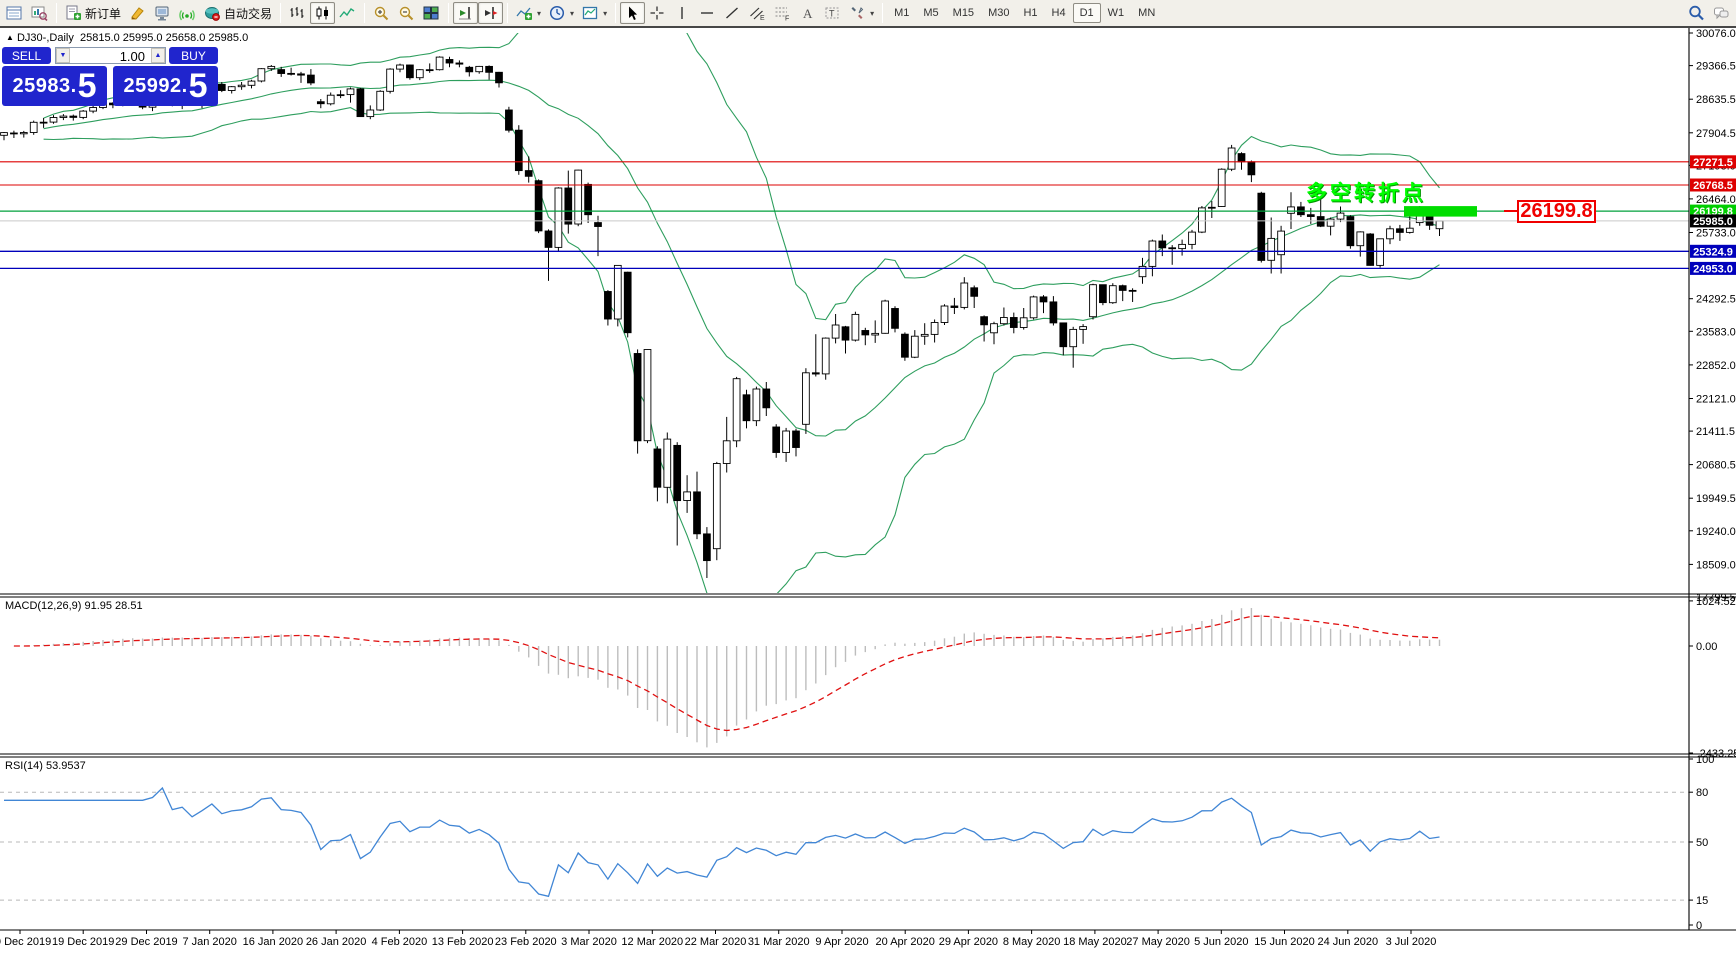 The image size is (1736, 953). What do you see at coordinates (132, 56) in the screenshot?
I see `volume-value: 1.00` at bounding box center [132, 56].